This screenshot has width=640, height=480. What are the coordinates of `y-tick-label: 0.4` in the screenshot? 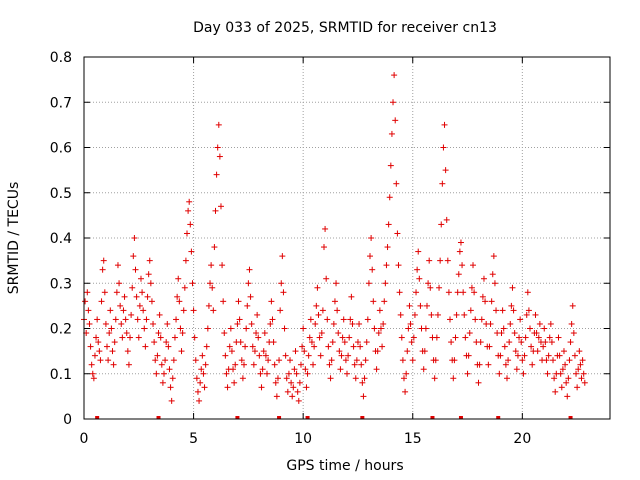 It's located at (61, 239).